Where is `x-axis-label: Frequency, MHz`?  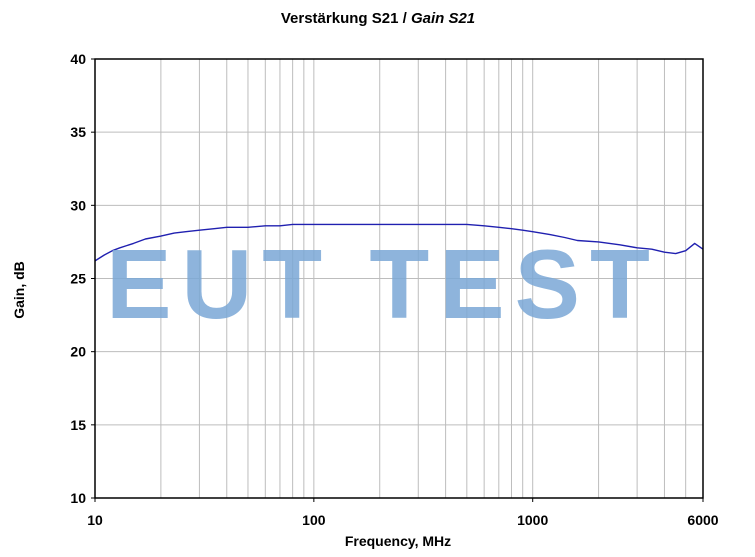 x-axis-label: Frequency, MHz is located at coordinates (398, 541).